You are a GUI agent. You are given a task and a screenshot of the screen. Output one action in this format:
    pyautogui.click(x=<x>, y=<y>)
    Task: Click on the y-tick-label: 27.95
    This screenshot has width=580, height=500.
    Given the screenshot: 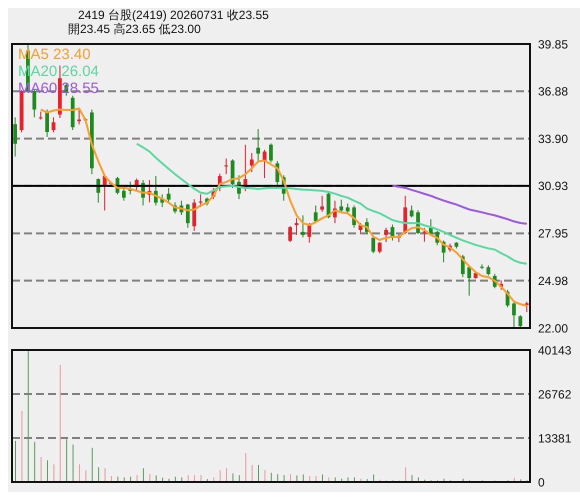 What is the action you would take?
    pyautogui.click(x=553, y=233)
    